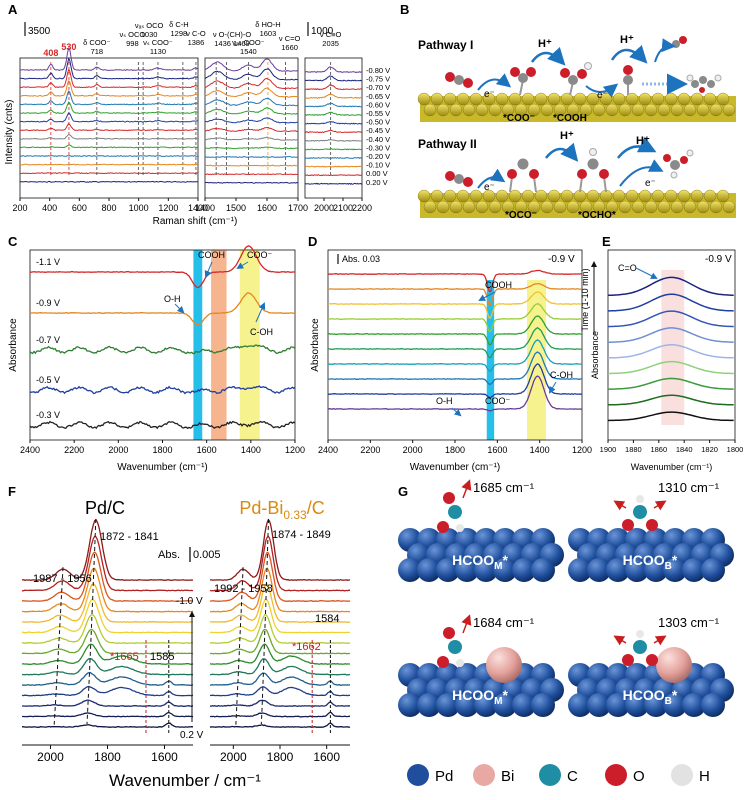  What do you see at coordinates (261, 332) in the screenshot?
I see `band-label: C-OH` at bounding box center [261, 332].